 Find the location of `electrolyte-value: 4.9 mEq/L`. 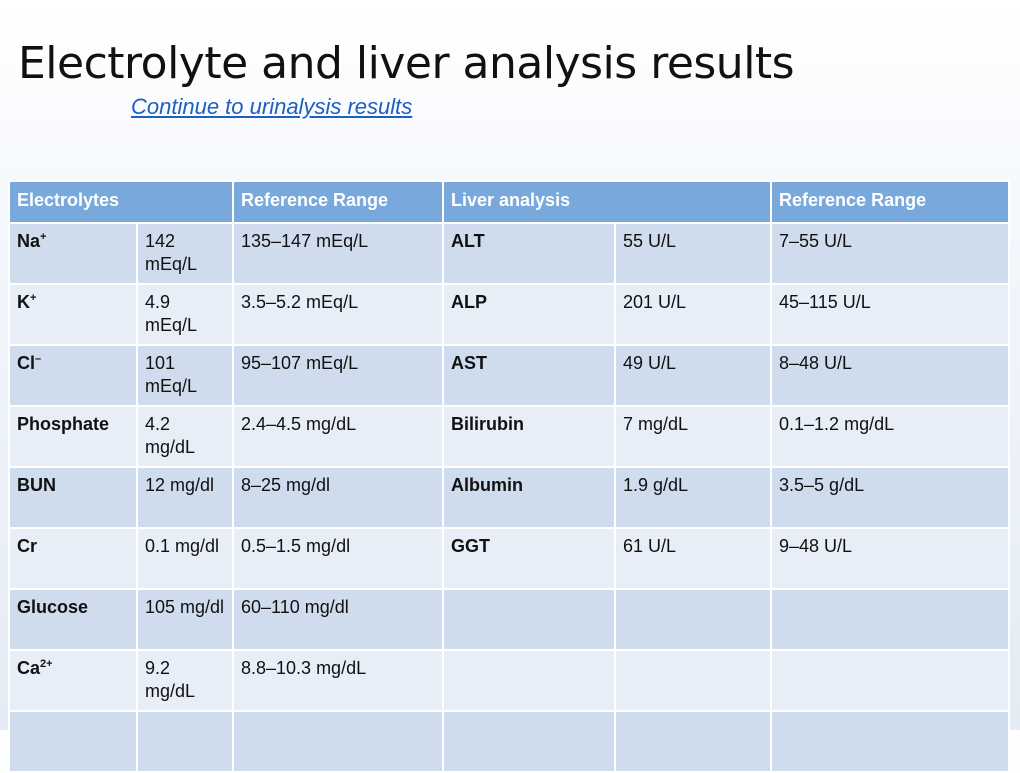

electrolyte-value: 4.9 mEq/L is located at coordinates (185, 314).